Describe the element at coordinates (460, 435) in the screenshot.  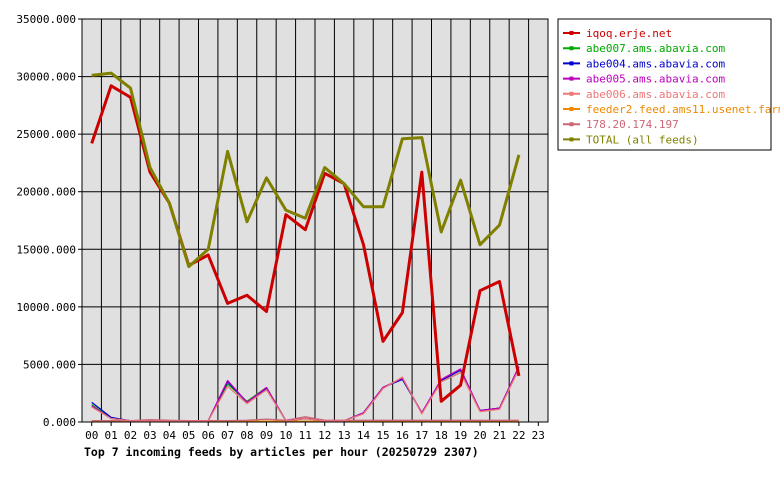
I see `x-tick-label: 19` at that location.